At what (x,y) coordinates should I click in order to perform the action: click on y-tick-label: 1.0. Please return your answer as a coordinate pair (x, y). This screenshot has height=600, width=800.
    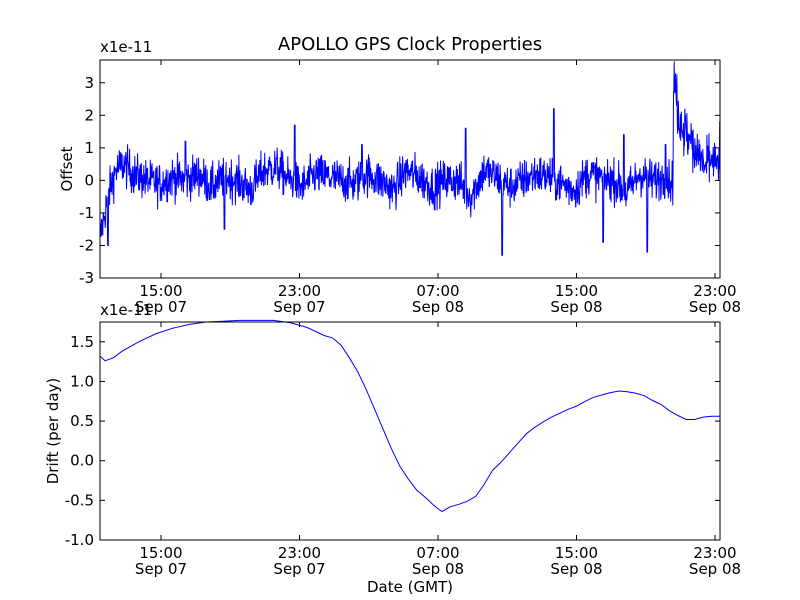
    Looking at the image, I should click on (82, 381).